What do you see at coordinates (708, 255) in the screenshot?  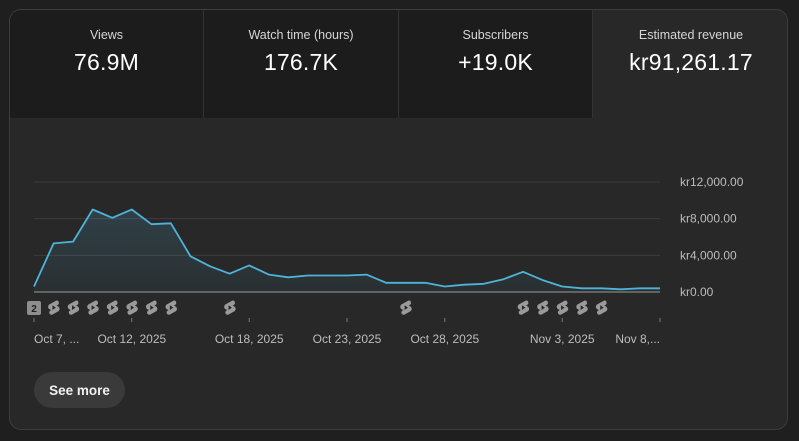 I see `y-tick-label: kr4,000.00` at bounding box center [708, 255].